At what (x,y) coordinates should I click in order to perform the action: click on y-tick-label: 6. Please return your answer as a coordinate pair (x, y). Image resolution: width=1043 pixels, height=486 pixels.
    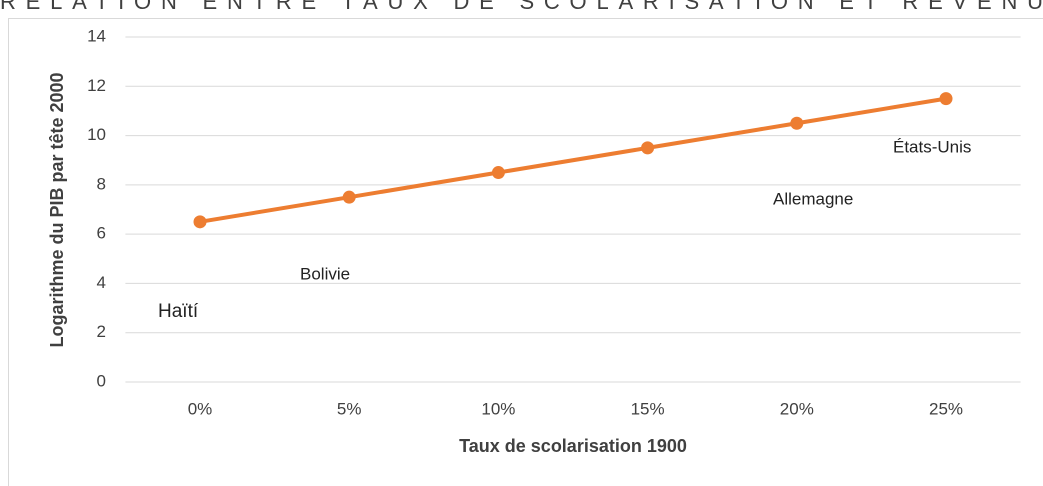
    Looking at the image, I should click on (101, 233).